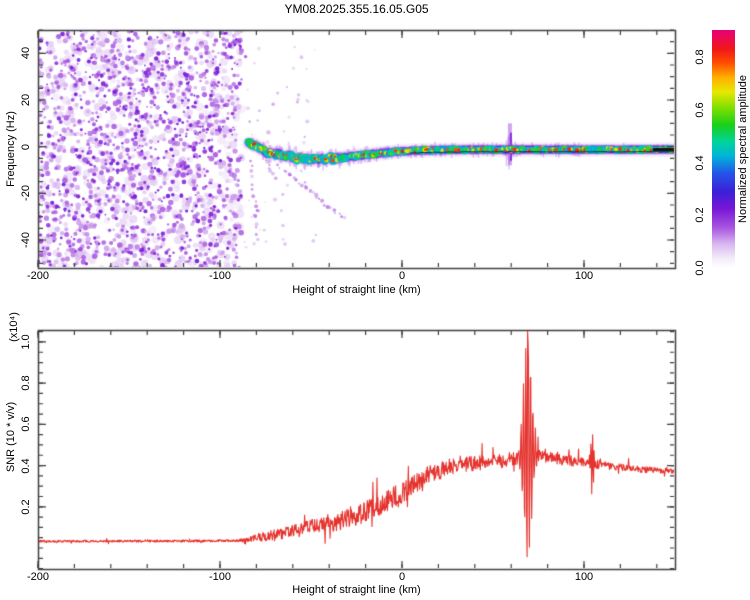 Image resolution: width=750 pixels, height=600 pixels. Describe the element at coordinates (26, 240) in the screenshot. I see `tick-label: -40` at that location.